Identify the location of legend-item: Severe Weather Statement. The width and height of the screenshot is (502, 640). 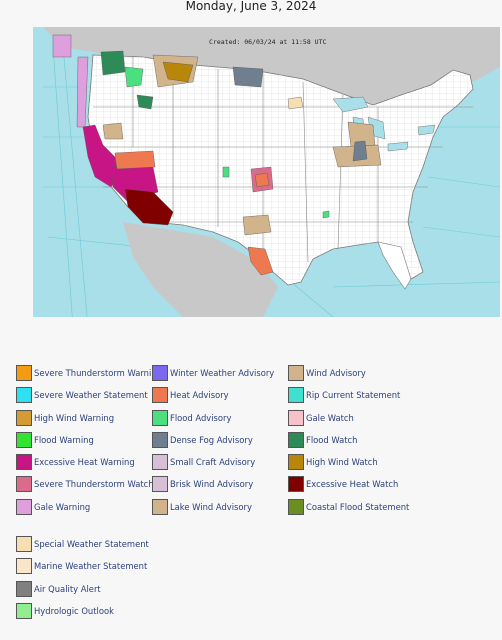
(82, 395).